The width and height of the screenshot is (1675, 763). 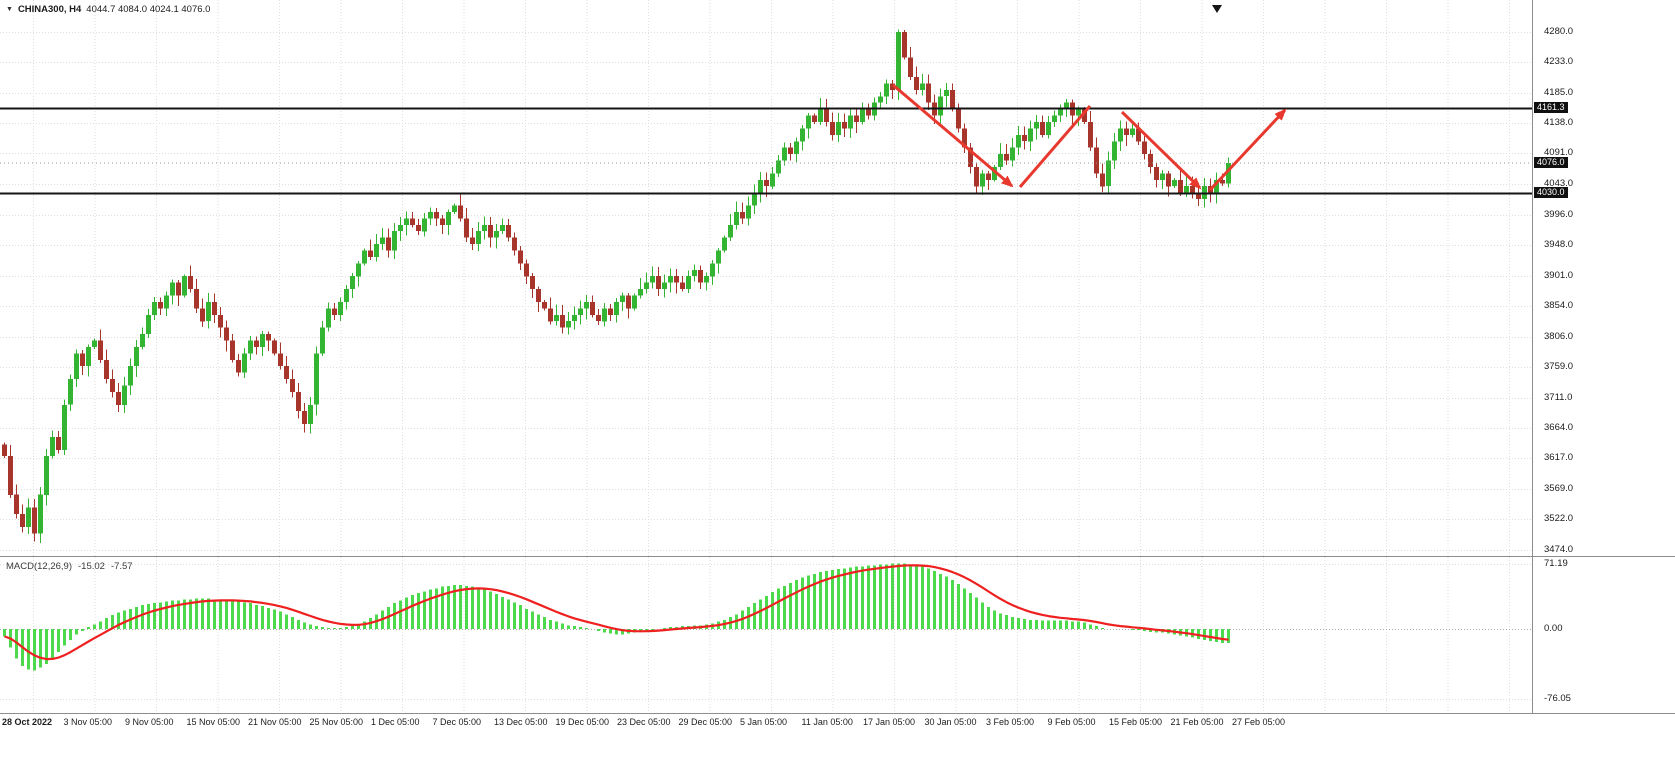 I want to click on price-tick-label: 3806.0, so click(x=1559, y=336).